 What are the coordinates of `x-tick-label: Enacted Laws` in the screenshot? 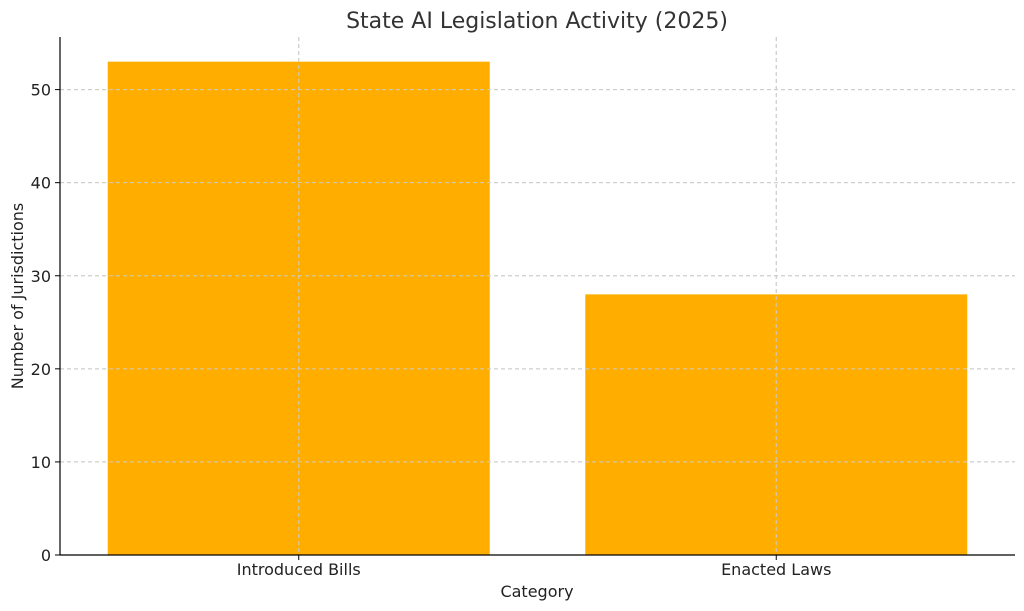 It's located at (776, 569).